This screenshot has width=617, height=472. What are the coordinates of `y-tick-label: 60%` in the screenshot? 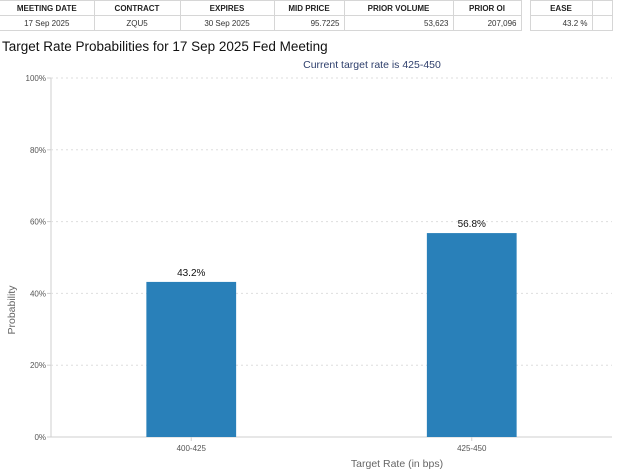 It's located at (38, 222).